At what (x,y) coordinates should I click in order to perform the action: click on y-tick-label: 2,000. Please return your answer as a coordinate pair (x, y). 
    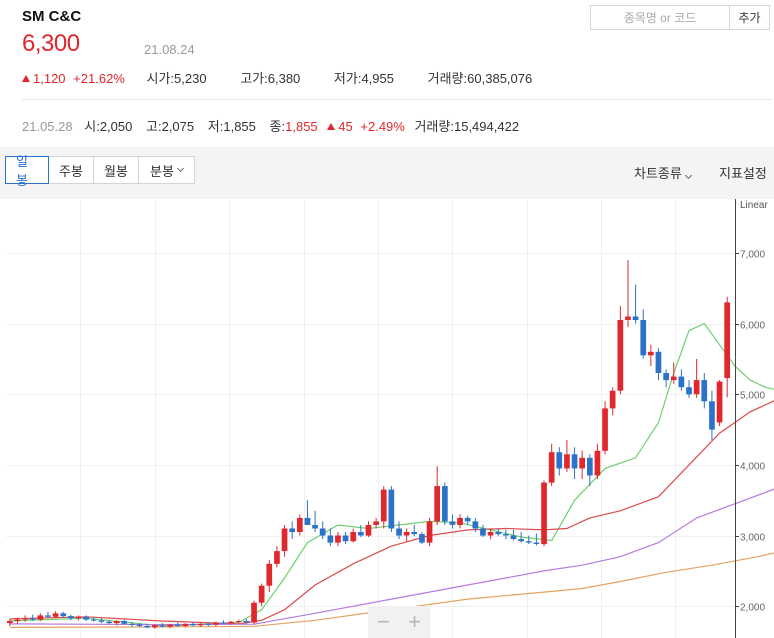
    Looking at the image, I should click on (752, 608).